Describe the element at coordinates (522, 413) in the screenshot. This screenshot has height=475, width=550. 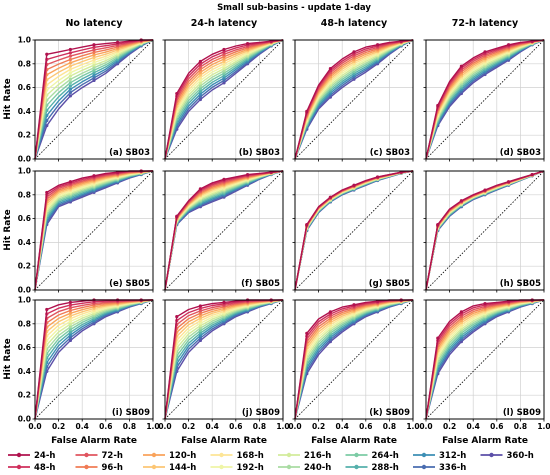
I see `panel-label: (l) SB09` at that location.